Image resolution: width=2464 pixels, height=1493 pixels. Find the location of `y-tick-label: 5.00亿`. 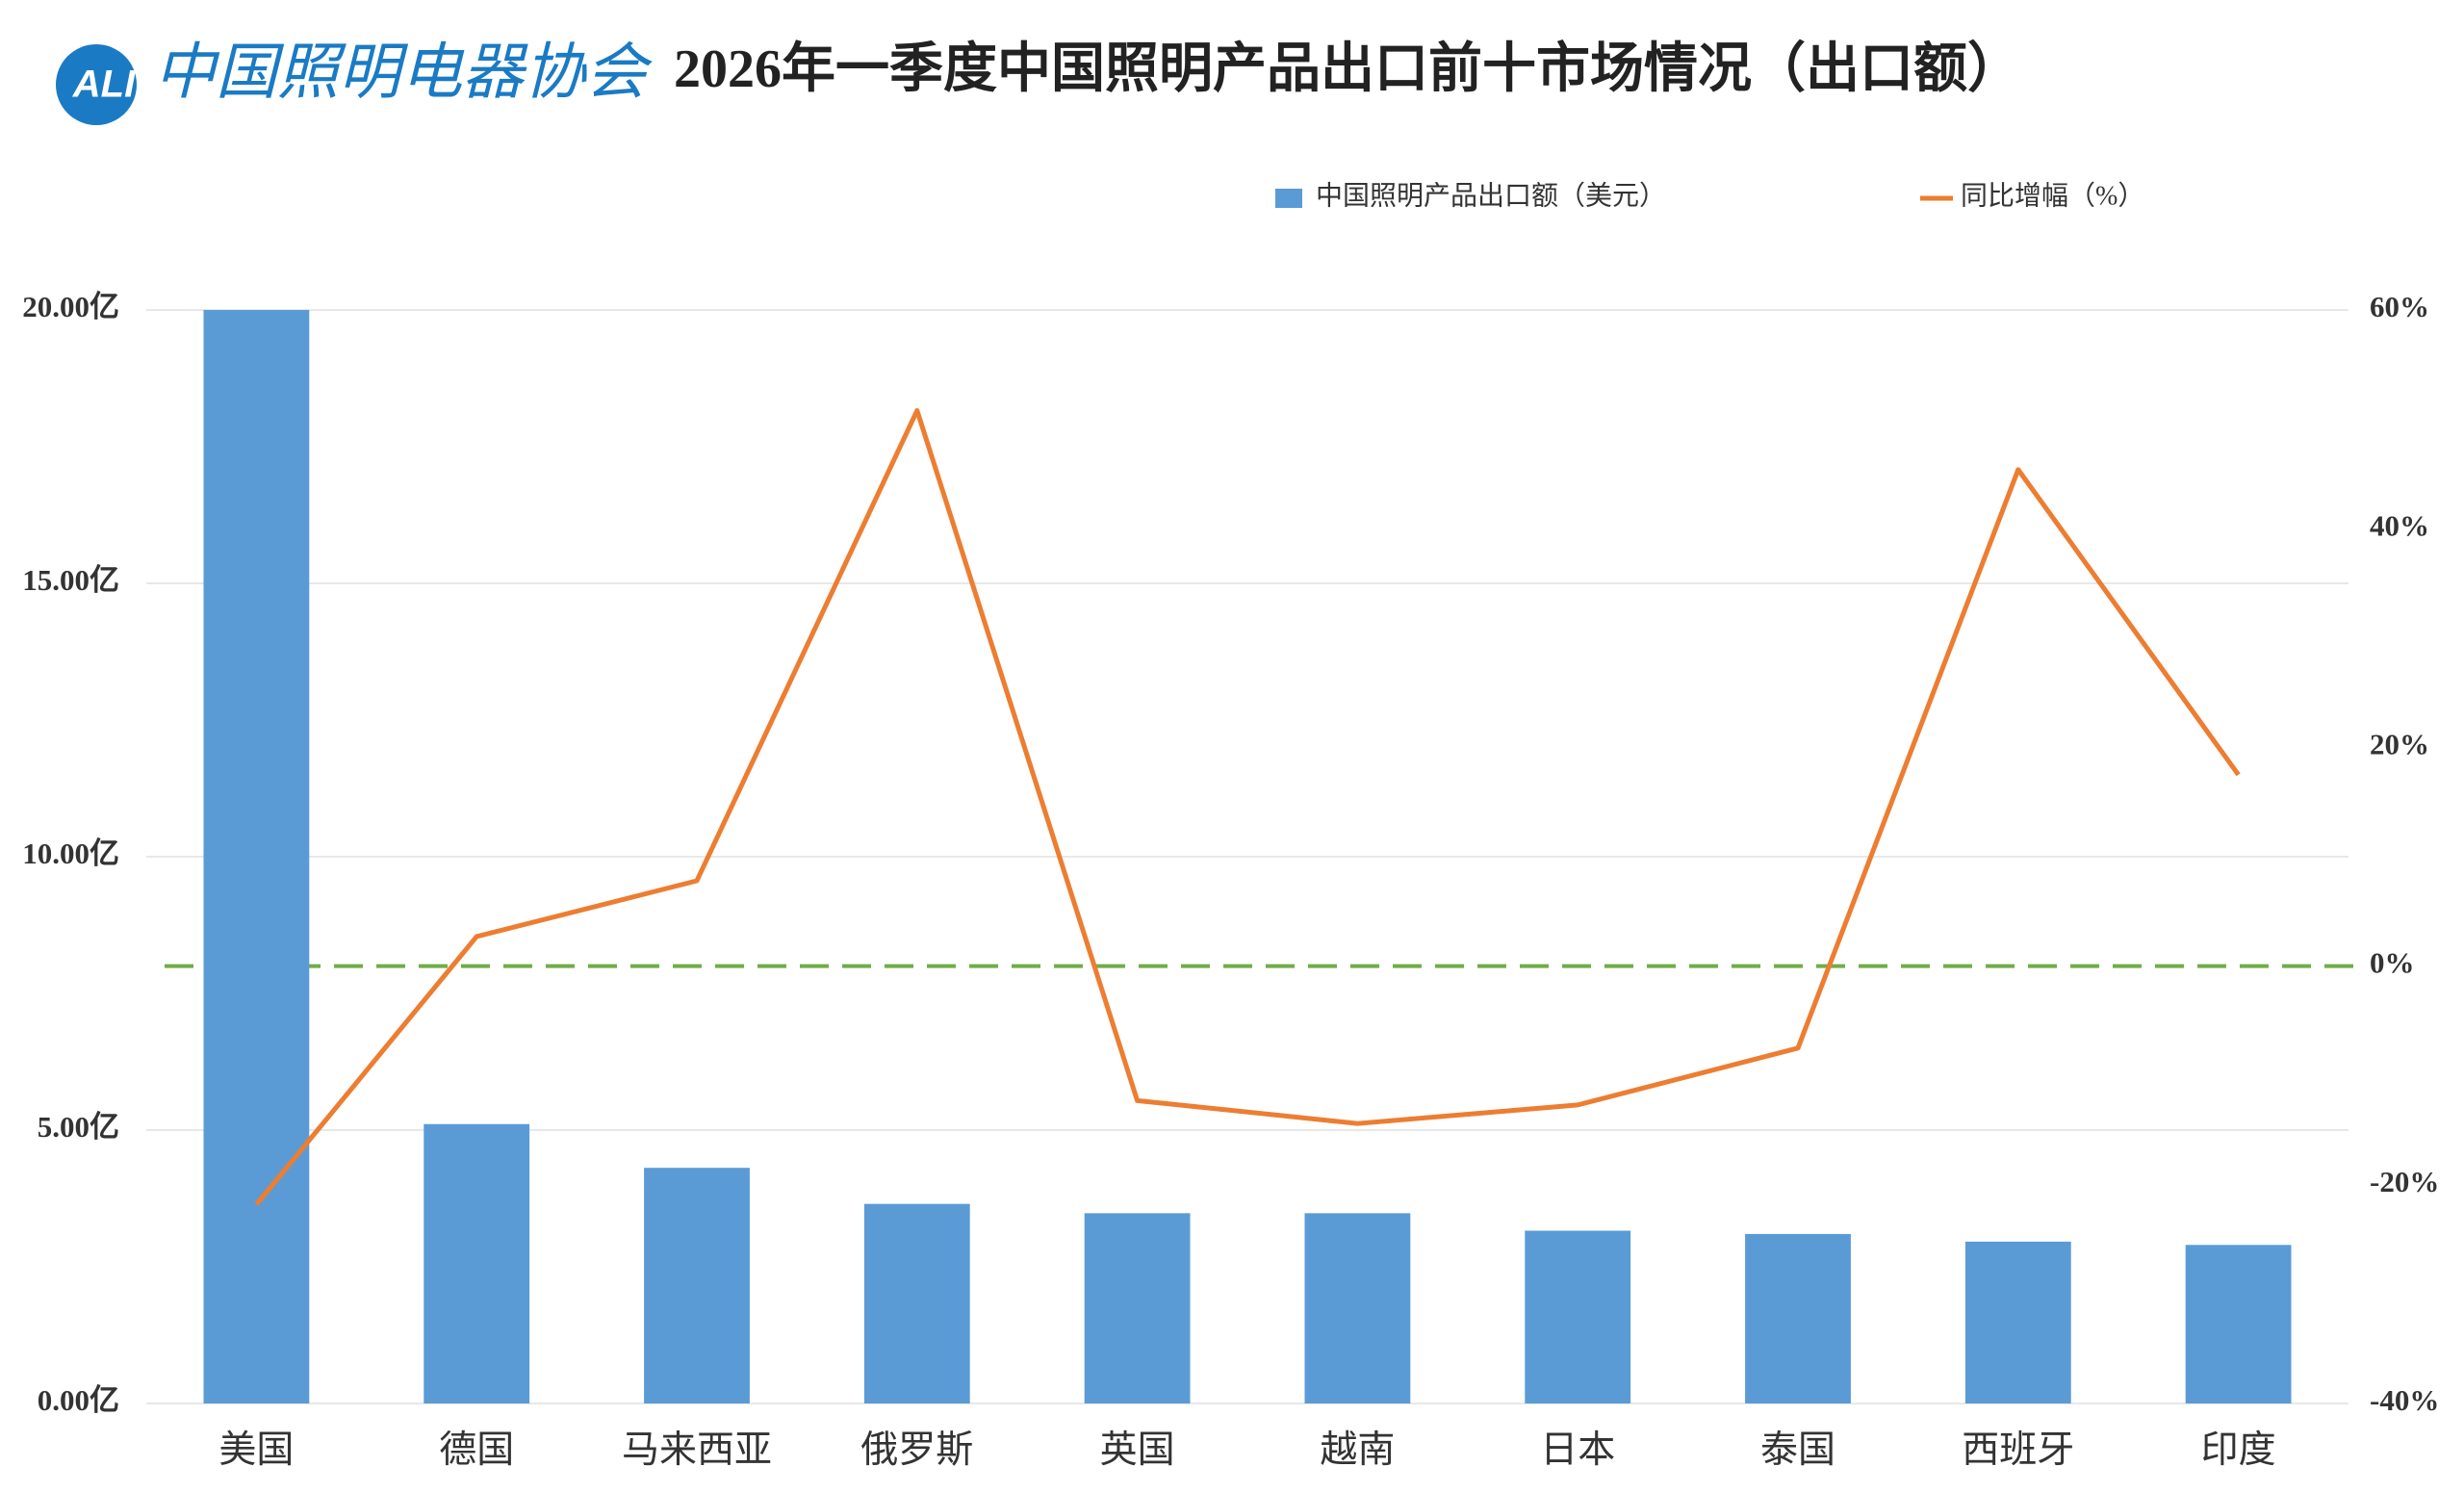

y-tick-label: 5.00亿 is located at coordinates (78, 1127).